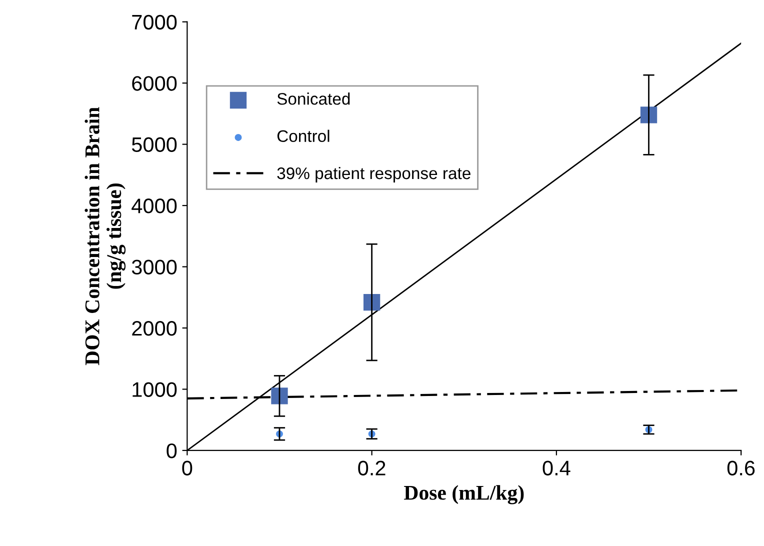  Describe the element at coordinates (105, 236) in the screenshot. I see `y-axis-title: DOX Concentration in Brain (ng/g tissue)` at that location.